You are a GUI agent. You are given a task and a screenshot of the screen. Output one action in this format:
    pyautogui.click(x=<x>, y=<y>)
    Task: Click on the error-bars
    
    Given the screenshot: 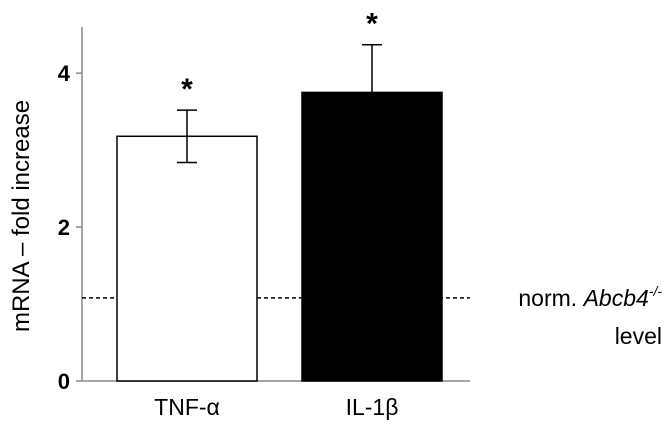 What is the action you would take?
    pyautogui.click(x=279, y=103)
    